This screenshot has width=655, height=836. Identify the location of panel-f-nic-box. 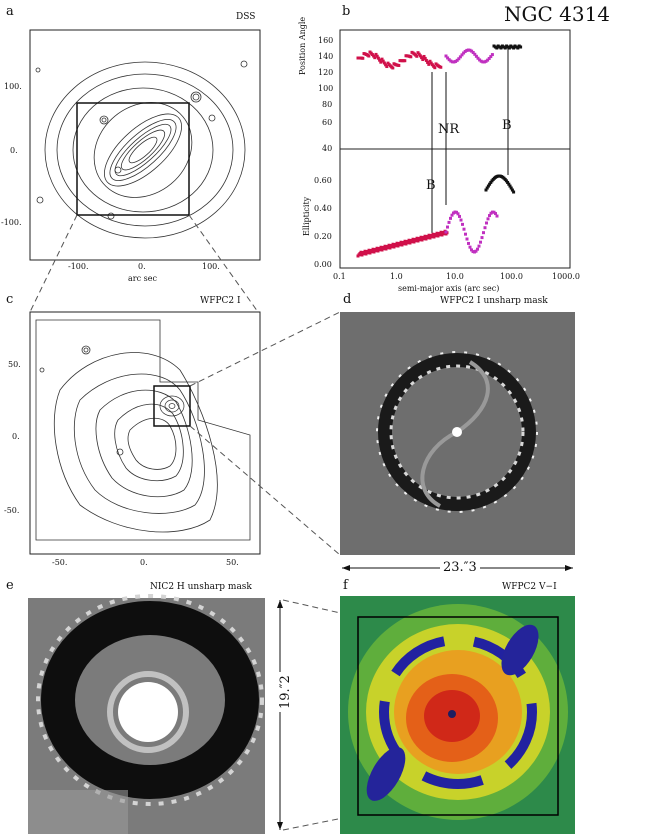
(458, 716).